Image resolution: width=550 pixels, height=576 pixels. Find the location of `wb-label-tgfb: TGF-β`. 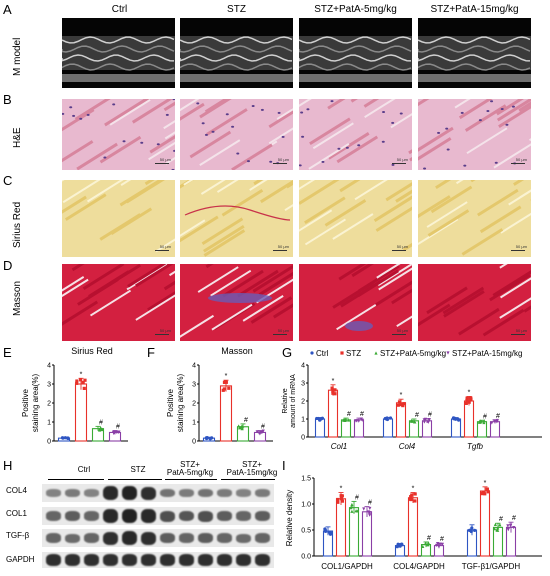

wb-label-tgfb: TGF-β is located at coordinates (18, 535).